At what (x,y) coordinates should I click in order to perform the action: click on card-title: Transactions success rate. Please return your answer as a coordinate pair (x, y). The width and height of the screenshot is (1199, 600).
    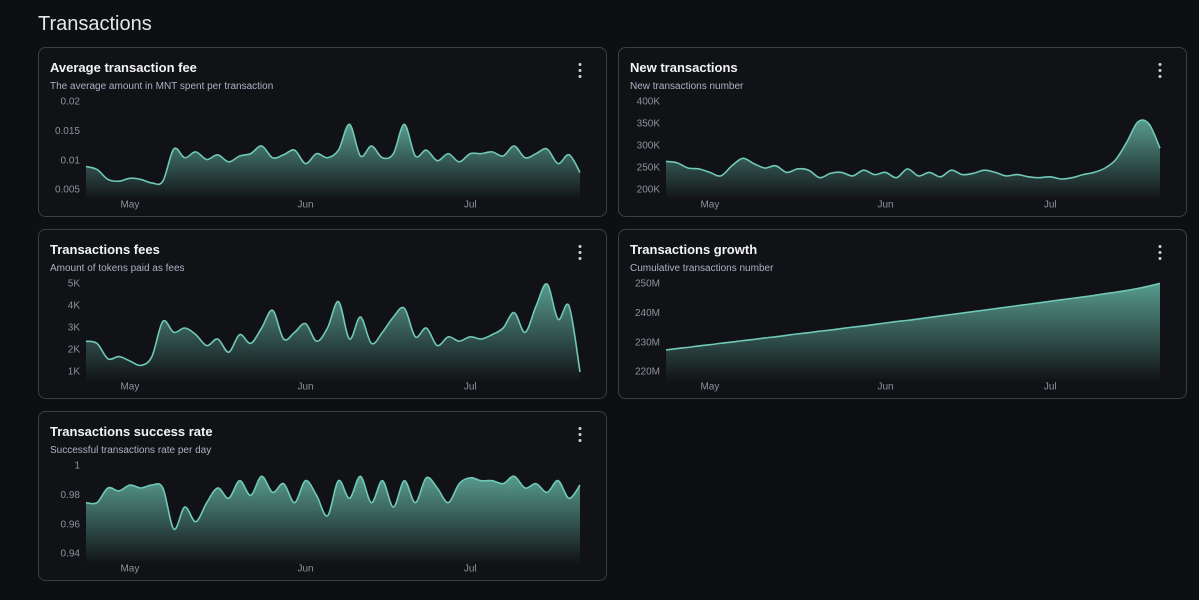
    Looking at the image, I should click on (131, 431).